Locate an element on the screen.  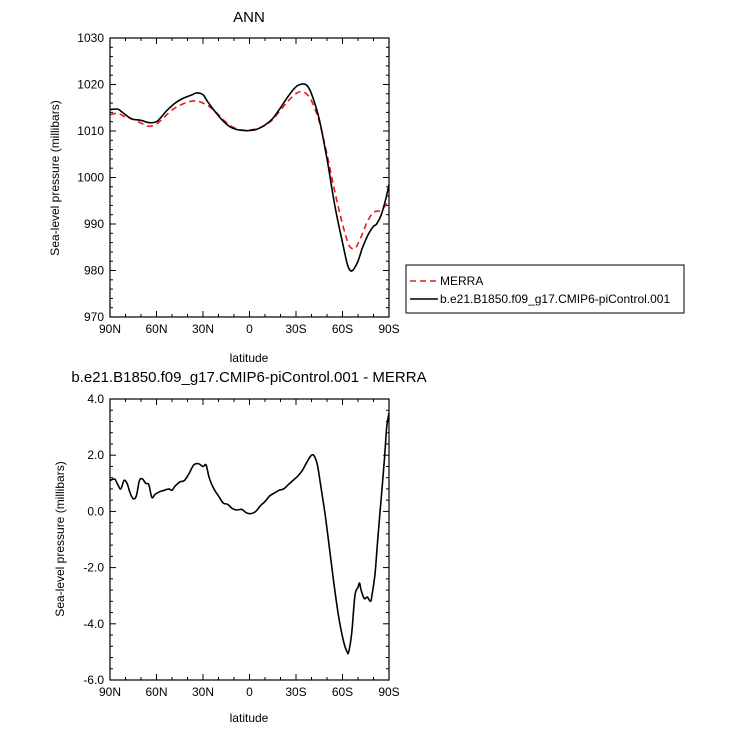
top-chart-xlabel: latitude is located at coordinates (249, 358).